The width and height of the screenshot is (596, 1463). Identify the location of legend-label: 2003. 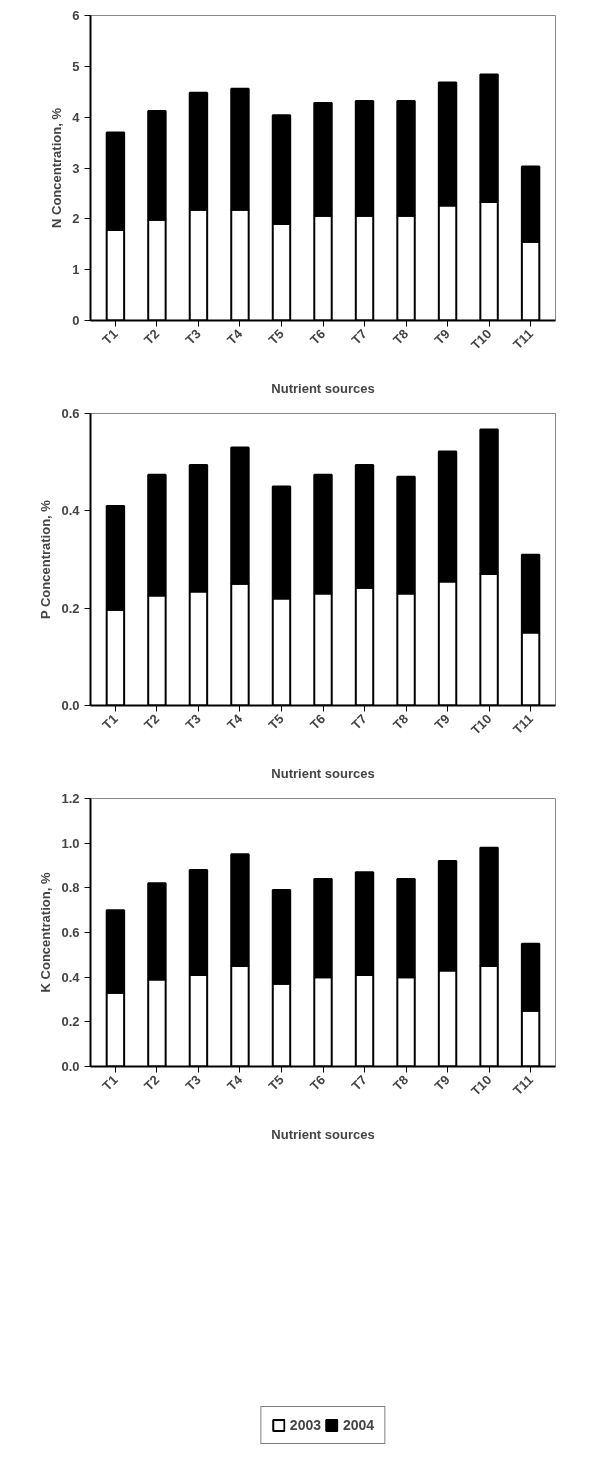
(305, 1425).